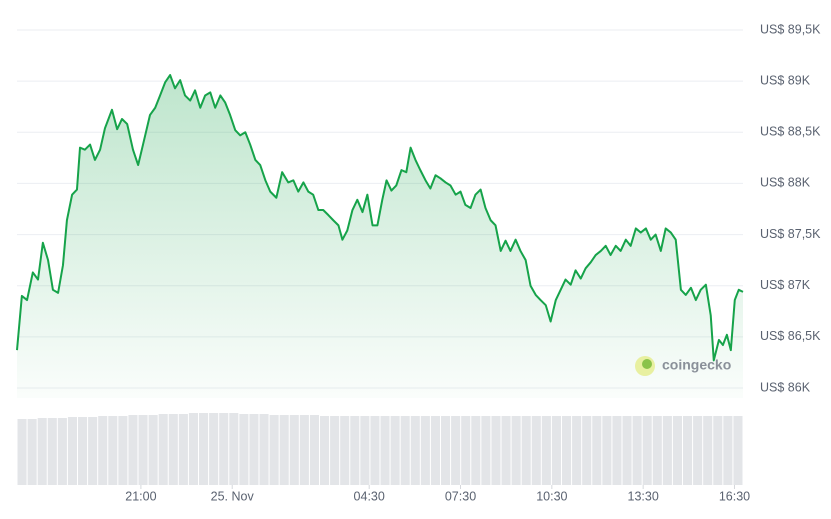  What do you see at coordinates (369, 496) in the screenshot?
I see `x-tick-label: 04:30` at bounding box center [369, 496].